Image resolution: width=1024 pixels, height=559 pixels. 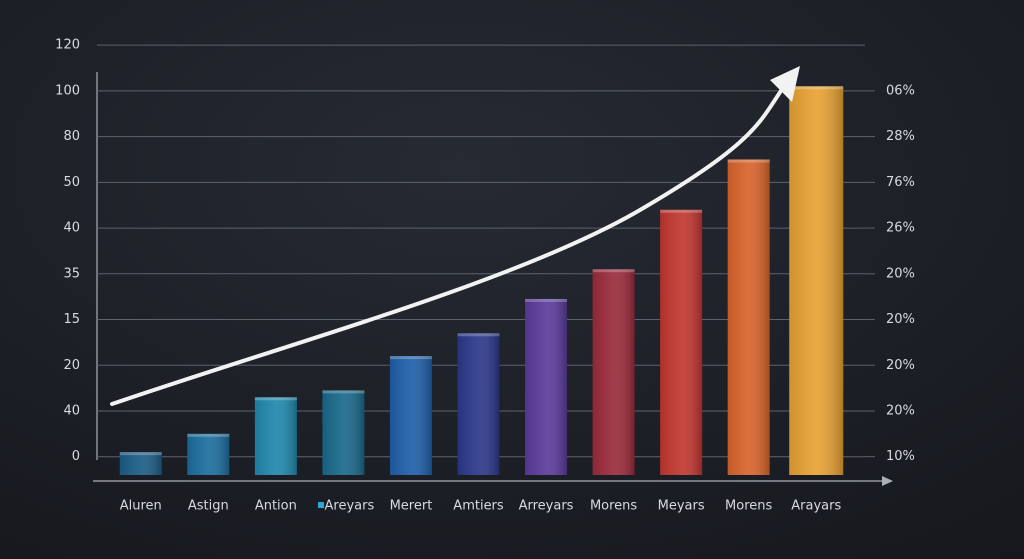 What do you see at coordinates (681, 506) in the screenshot?
I see `x-tick-label: Meyars` at bounding box center [681, 506].